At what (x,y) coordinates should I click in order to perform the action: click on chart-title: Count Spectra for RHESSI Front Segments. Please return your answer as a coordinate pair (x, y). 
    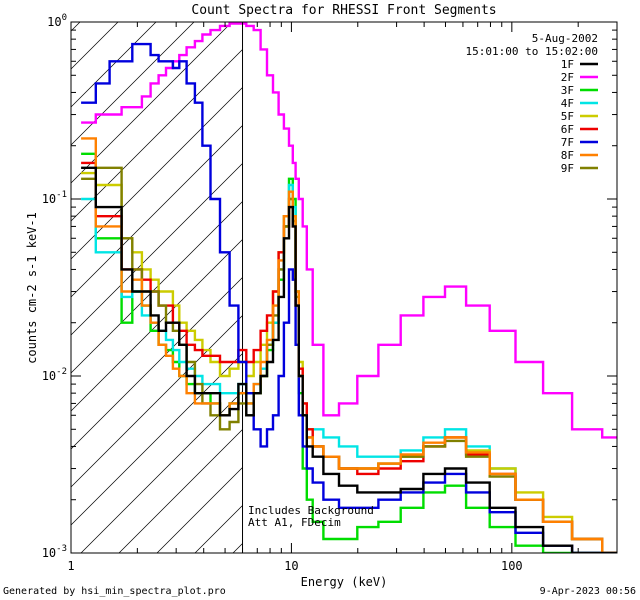
    Looking at the image, I should click on (343, 10).